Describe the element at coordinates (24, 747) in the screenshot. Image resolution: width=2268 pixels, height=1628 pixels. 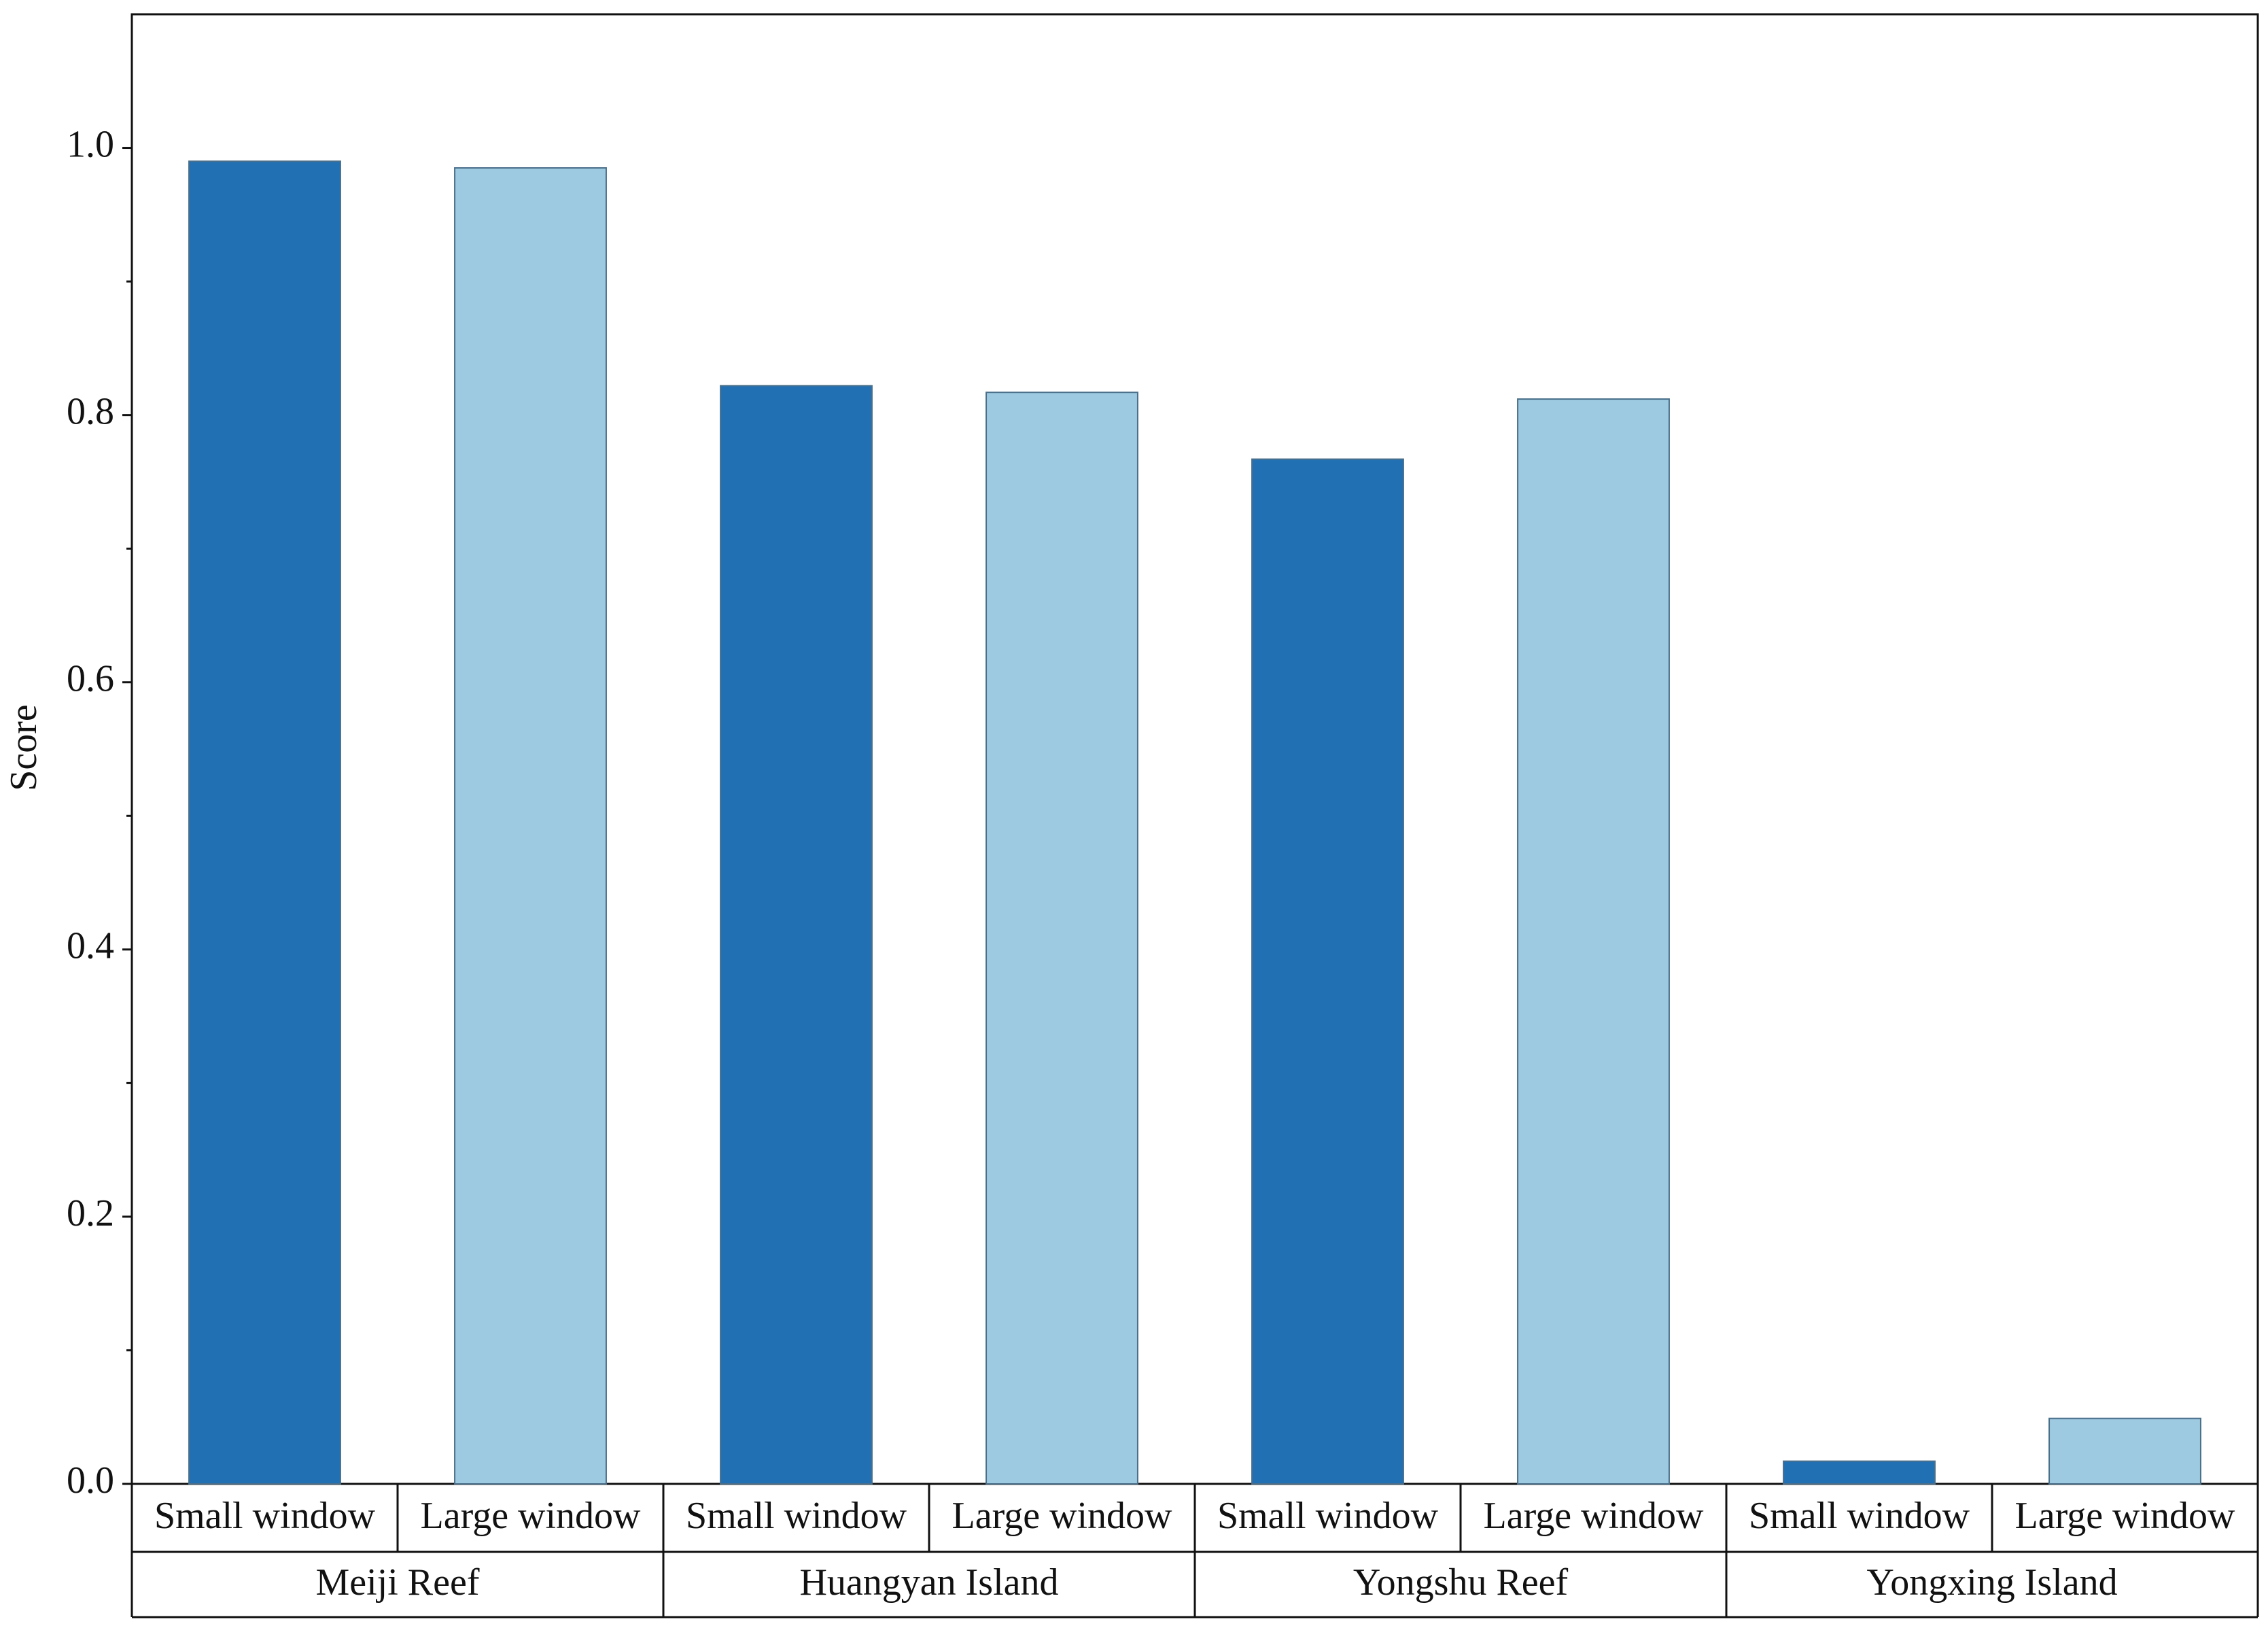
I see `y-axis-label: Score` at that location.